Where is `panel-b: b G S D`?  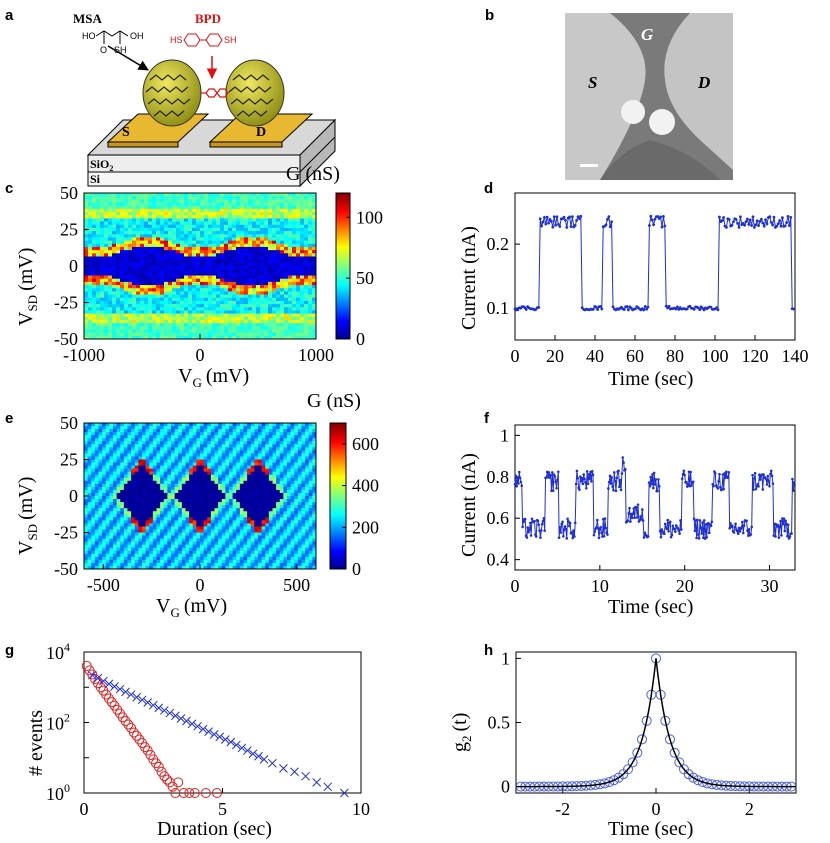
panel-b: b G S D is located at coordinates (609, 93).